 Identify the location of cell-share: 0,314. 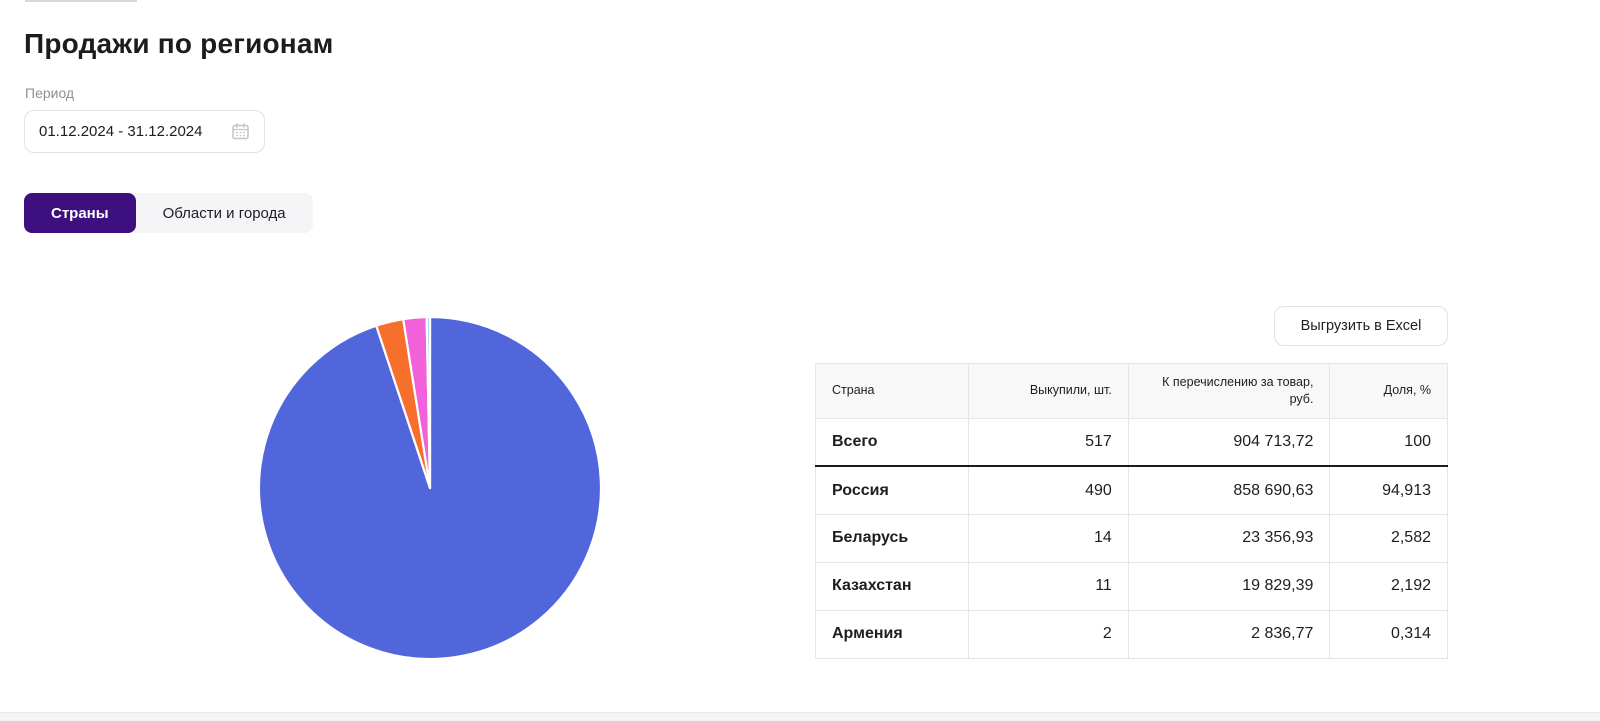
(1388, 634).